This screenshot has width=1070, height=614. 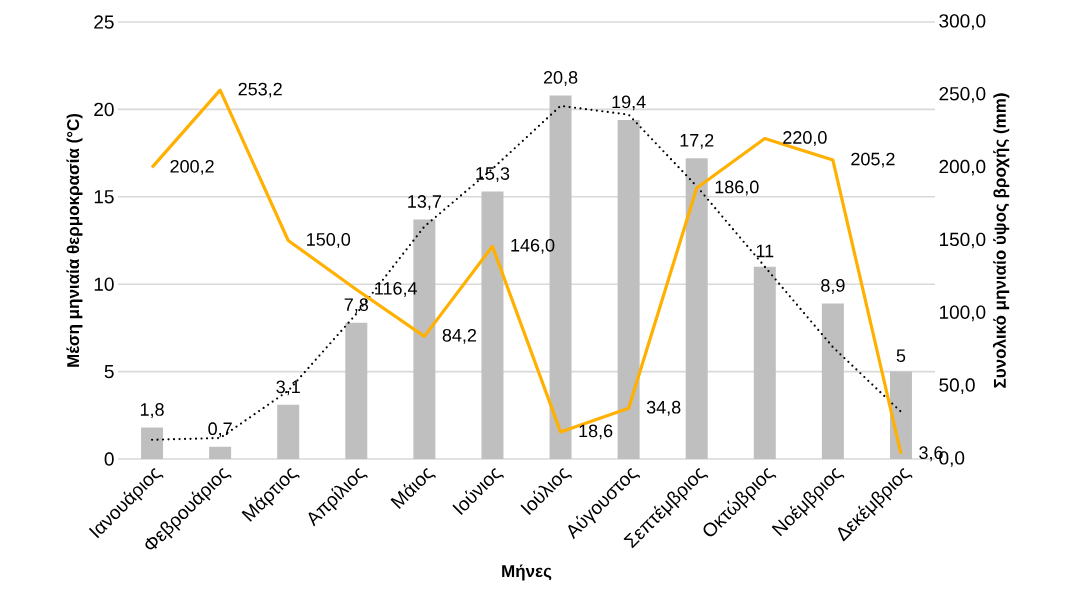 I want to click on y-tick-label: 10, so click(x=104, y=284).